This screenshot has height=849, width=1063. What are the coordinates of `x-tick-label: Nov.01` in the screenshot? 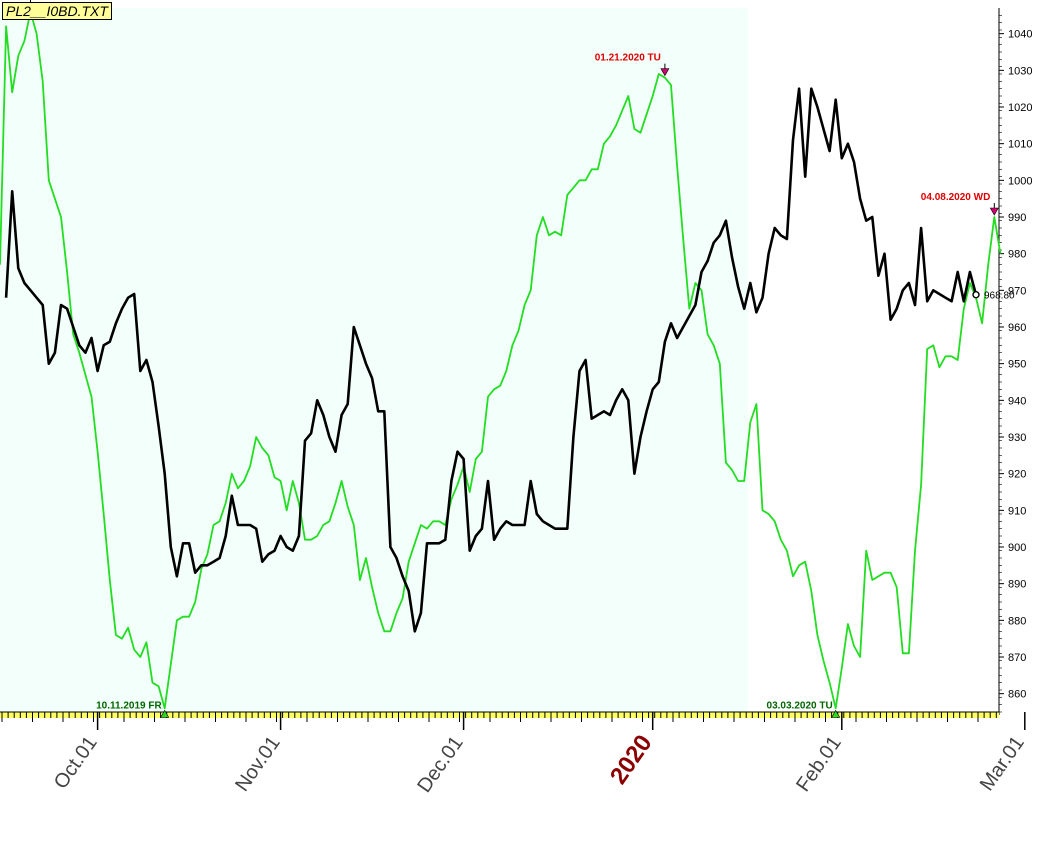 It's located at (258, 763).